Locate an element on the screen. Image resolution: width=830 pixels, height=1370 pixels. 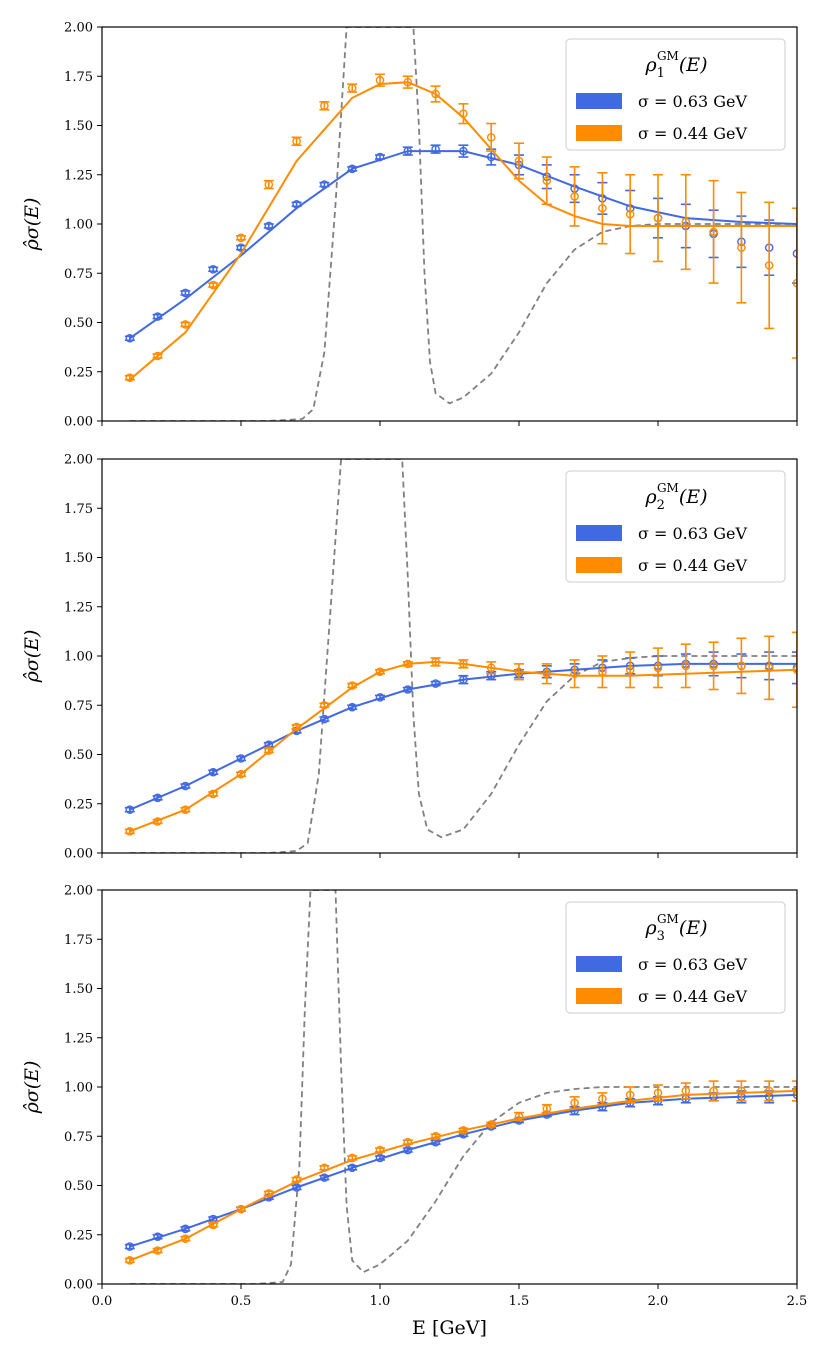
x-axis-label: E [GeV] is located at coordinates (449, 1328).